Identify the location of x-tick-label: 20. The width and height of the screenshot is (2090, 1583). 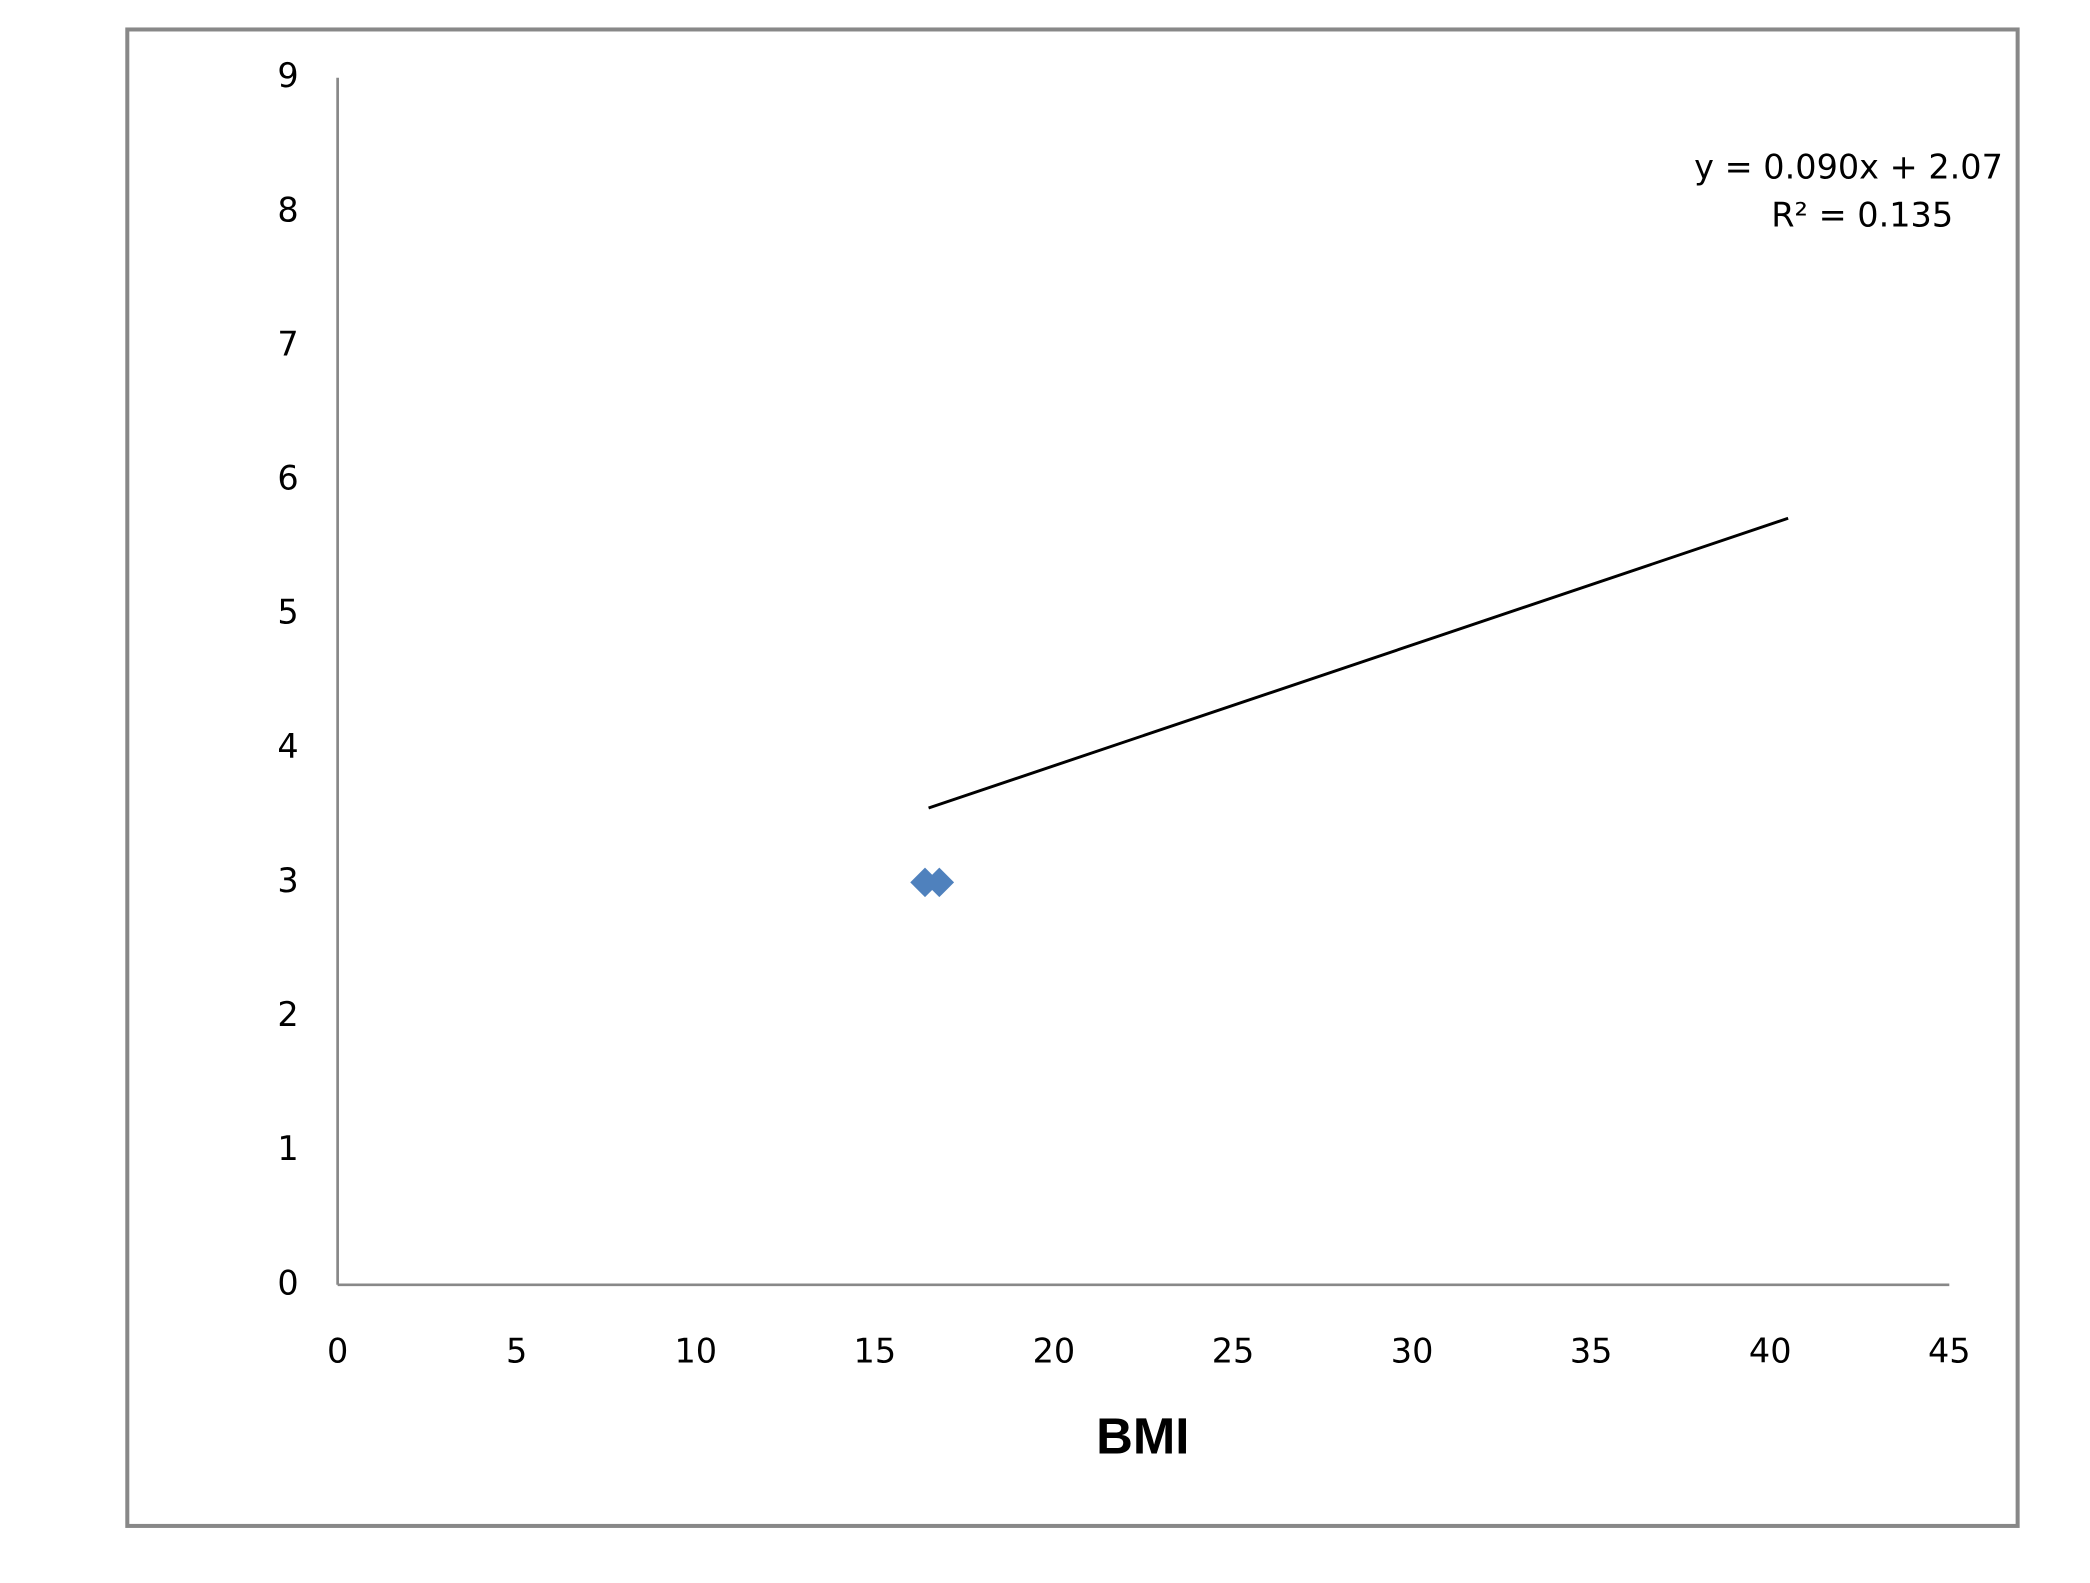
(1054, 1351).